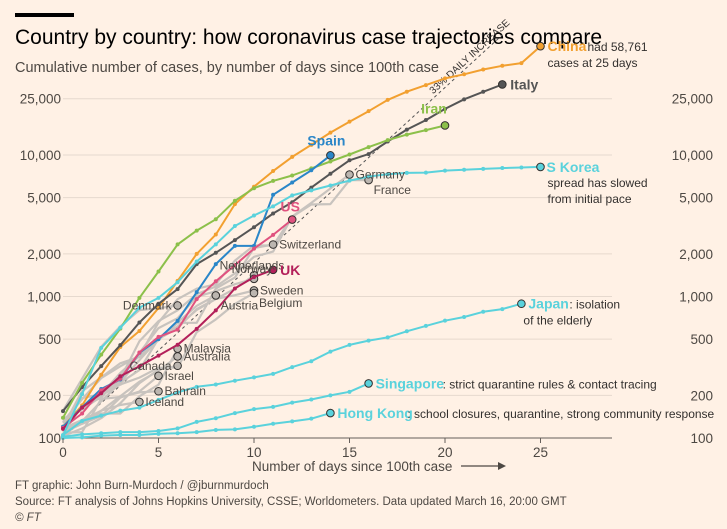 The image size is (727, 529). Describe the element at coordinates (701, 438) in the screenshot. I see `y-tick-label-right: 100` at that location.